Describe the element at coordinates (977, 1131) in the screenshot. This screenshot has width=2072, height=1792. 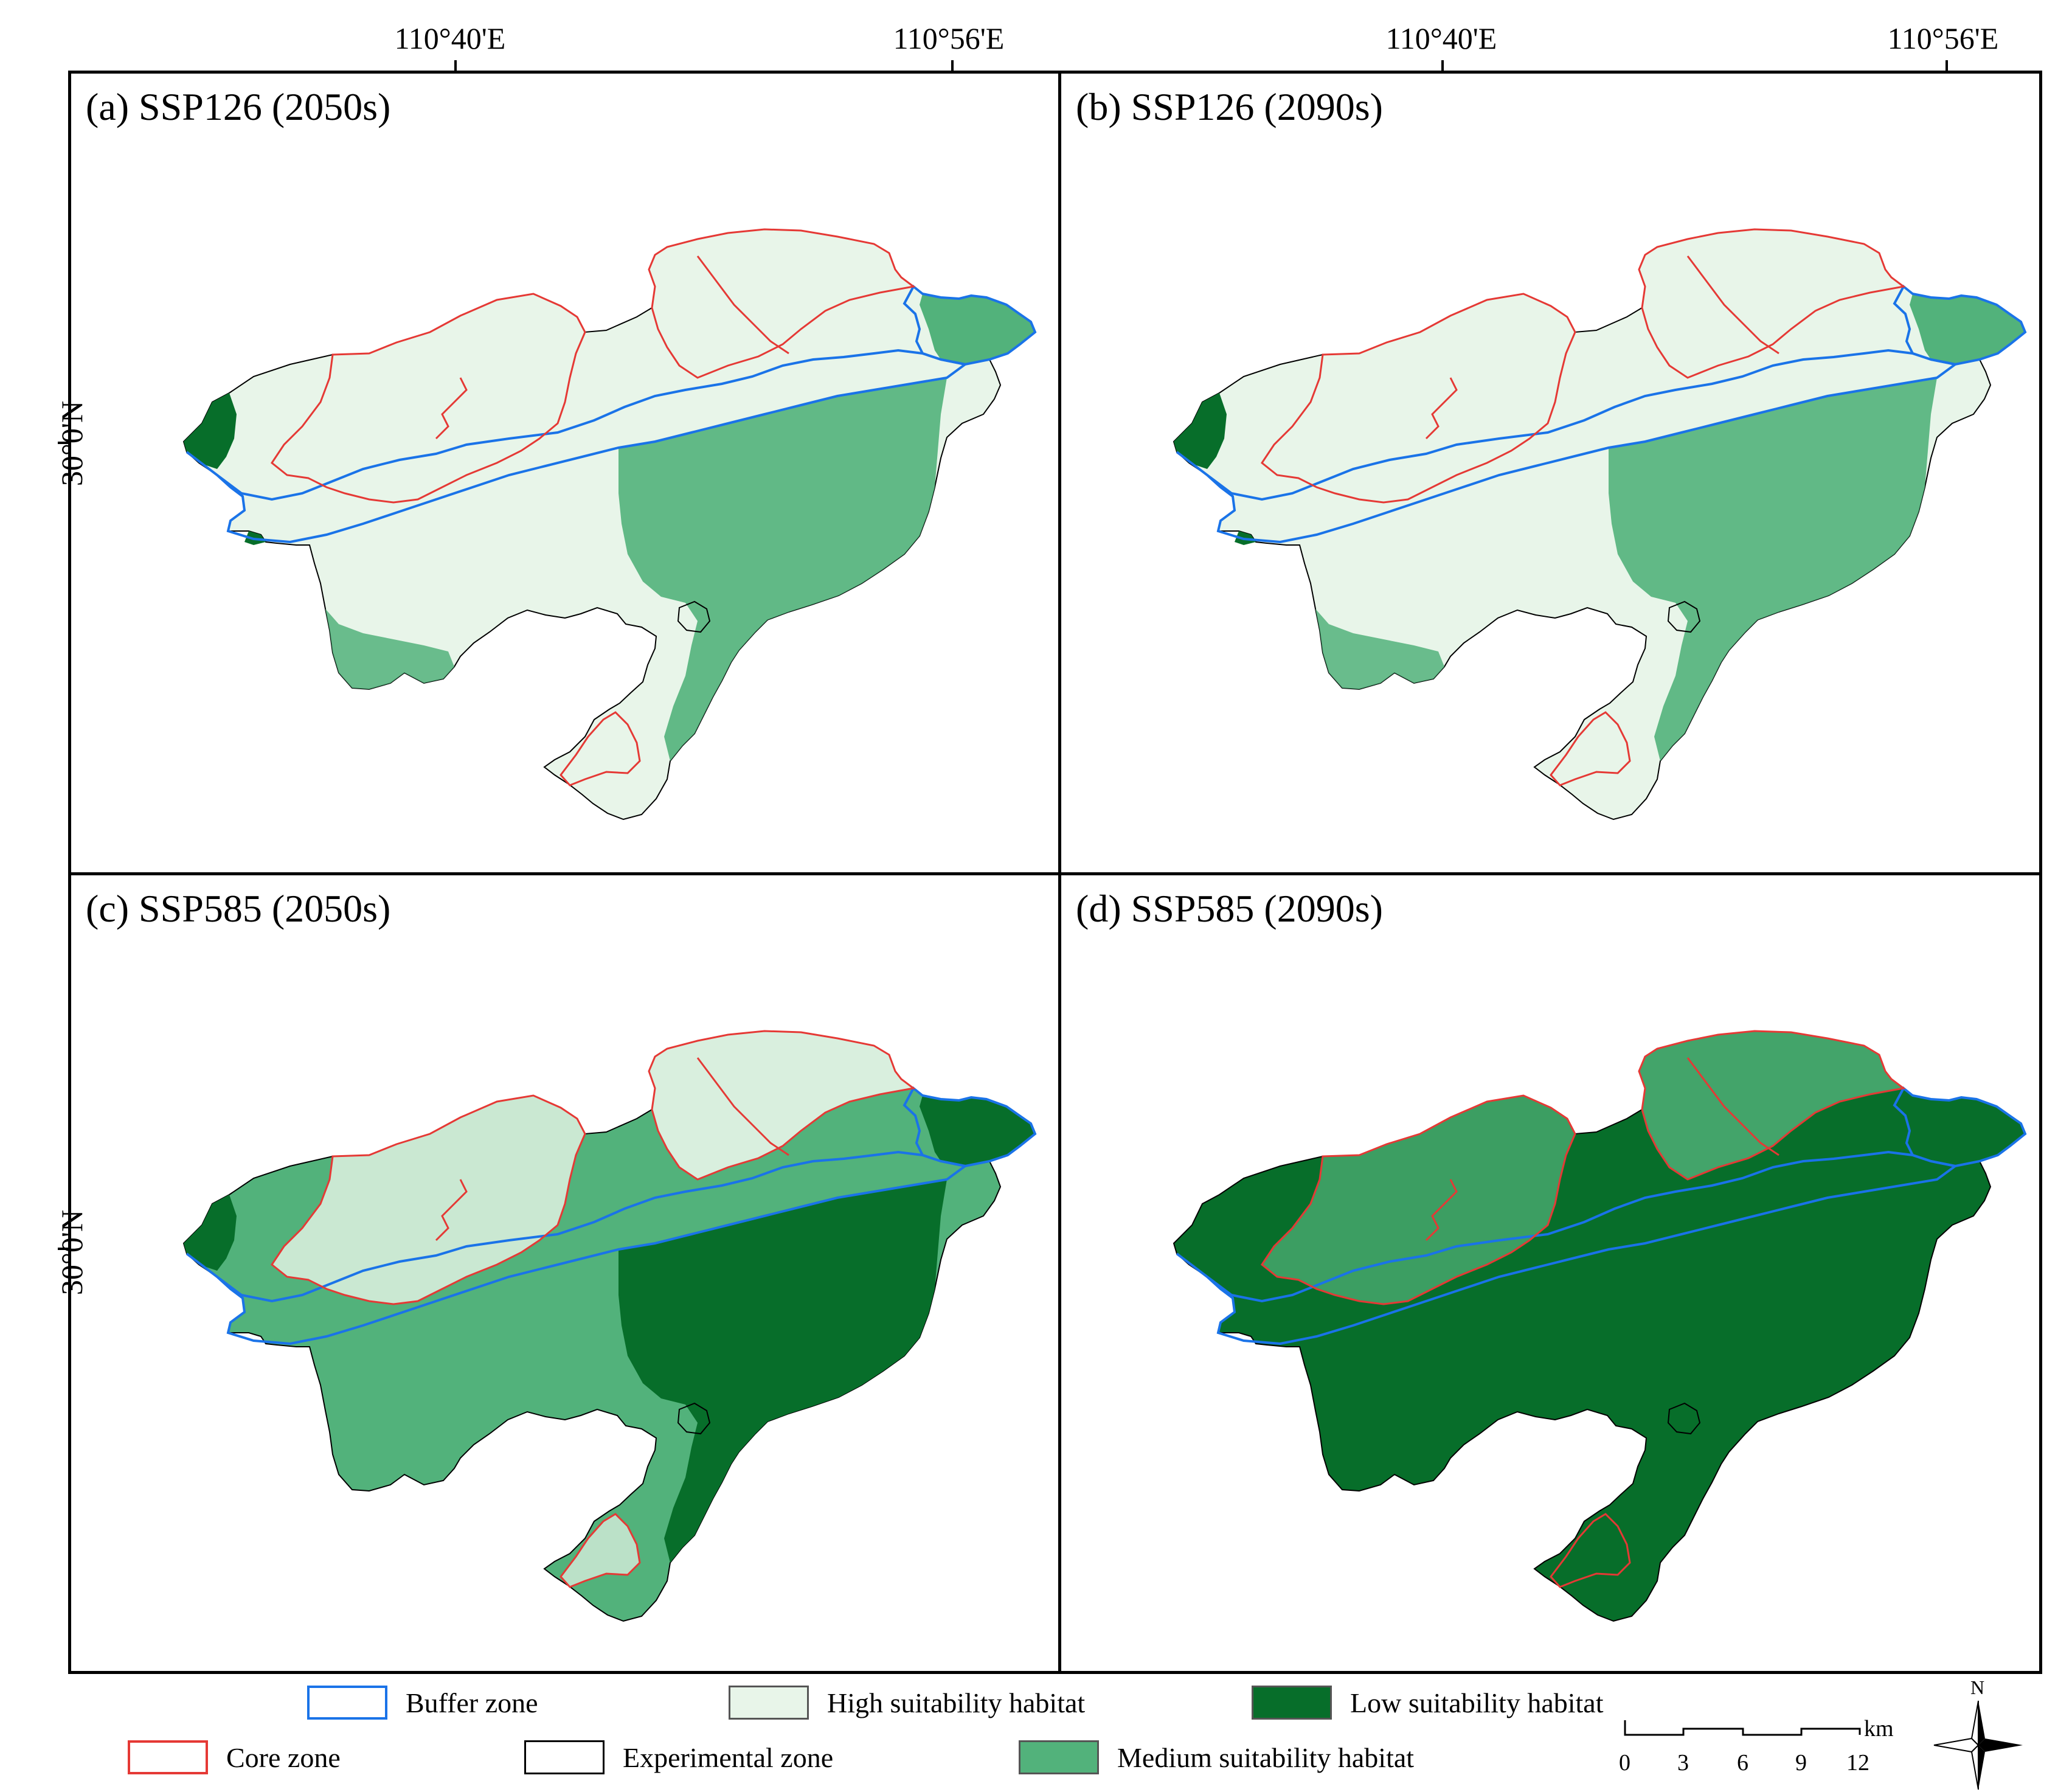
I see `low-habitat-northeast` at that location.